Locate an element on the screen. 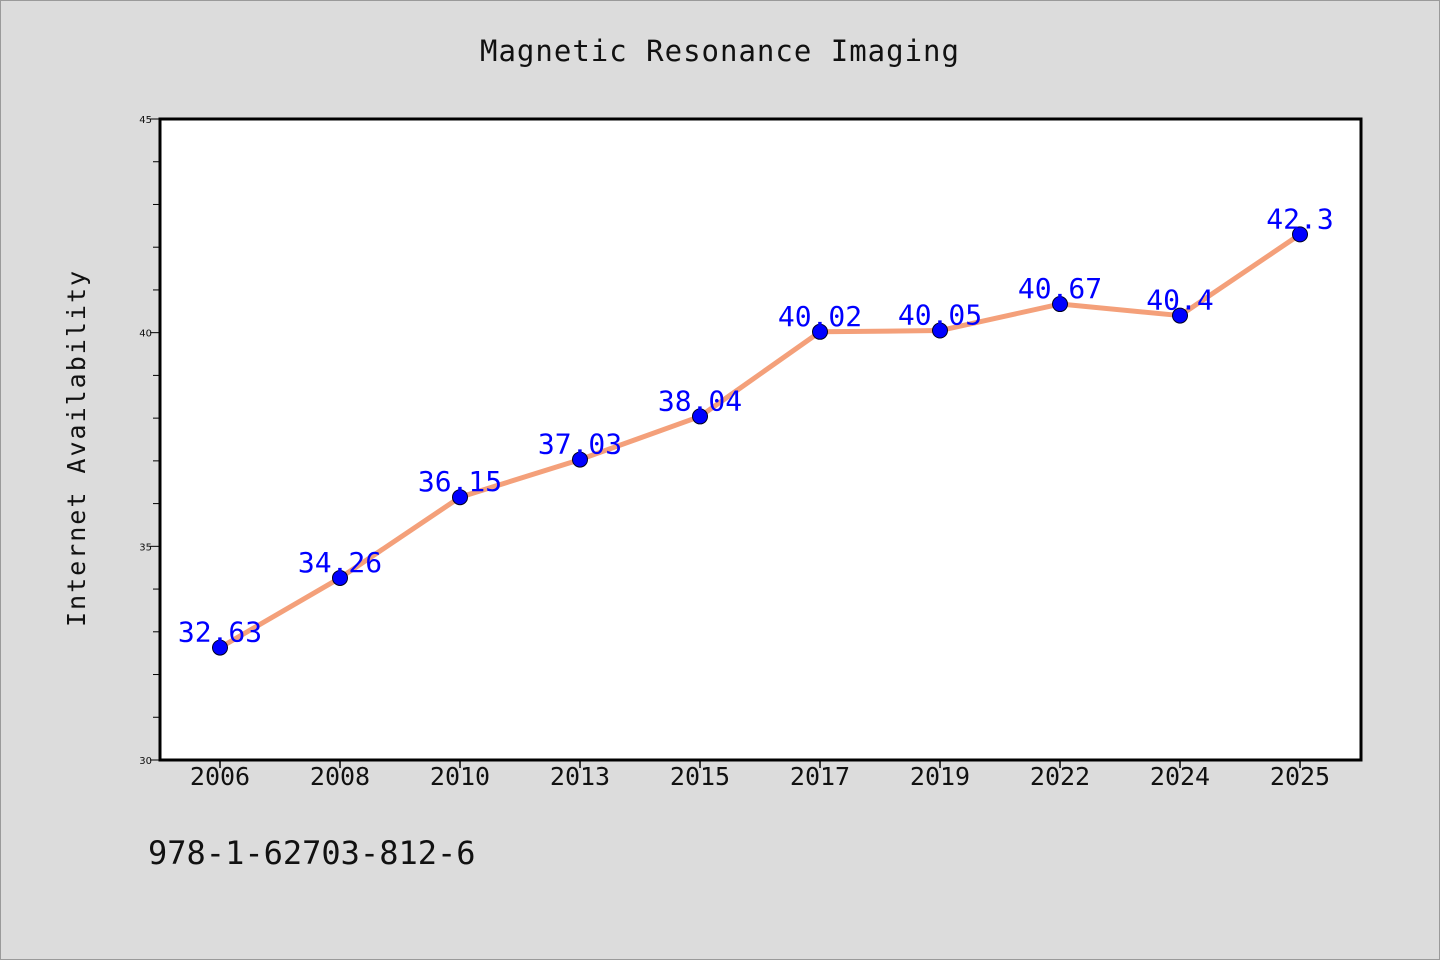  y-axis-ticks: 30 35 40 45 is located at coordinates (149, 441).